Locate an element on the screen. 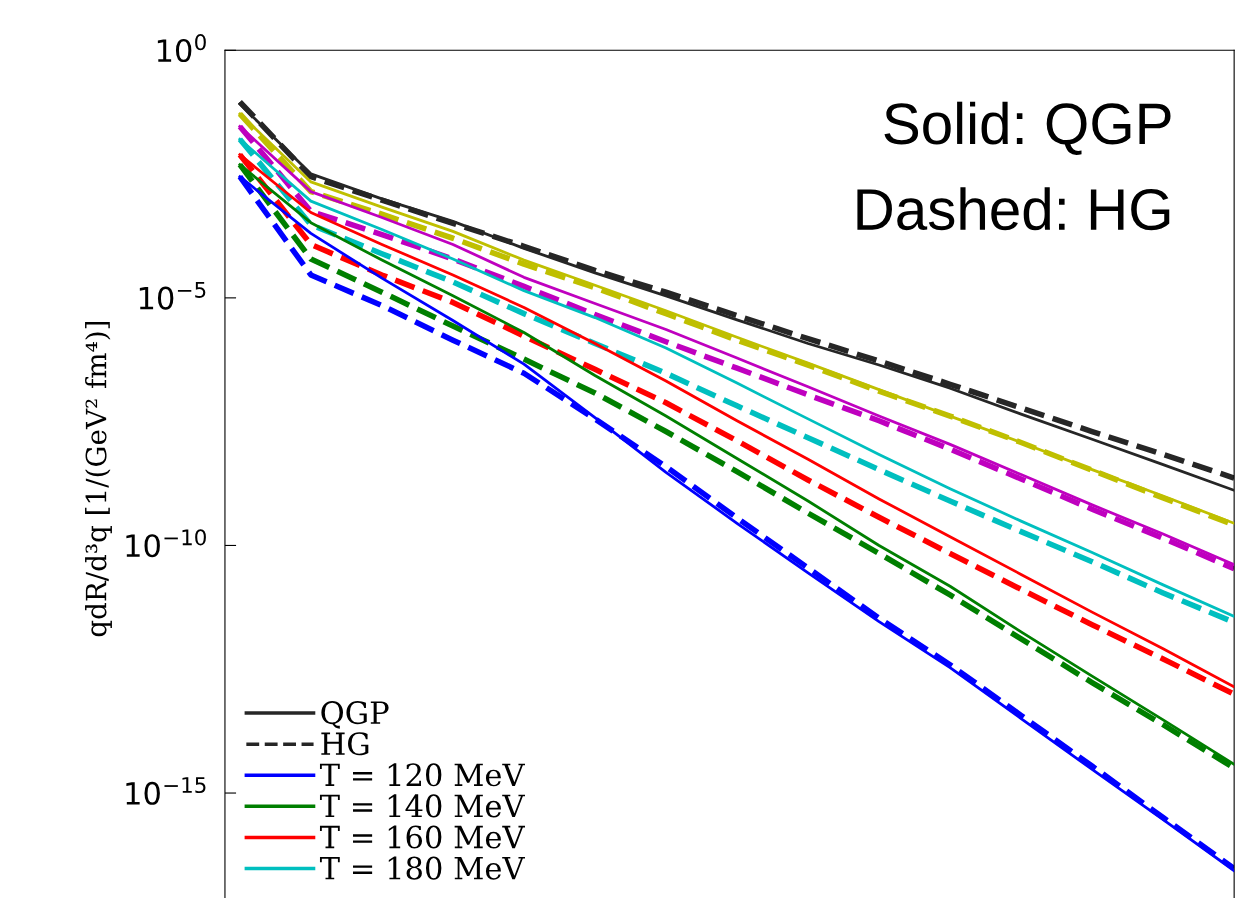  y-tick-label: 10$^{−15}$ is located at coordinates (166, 791).